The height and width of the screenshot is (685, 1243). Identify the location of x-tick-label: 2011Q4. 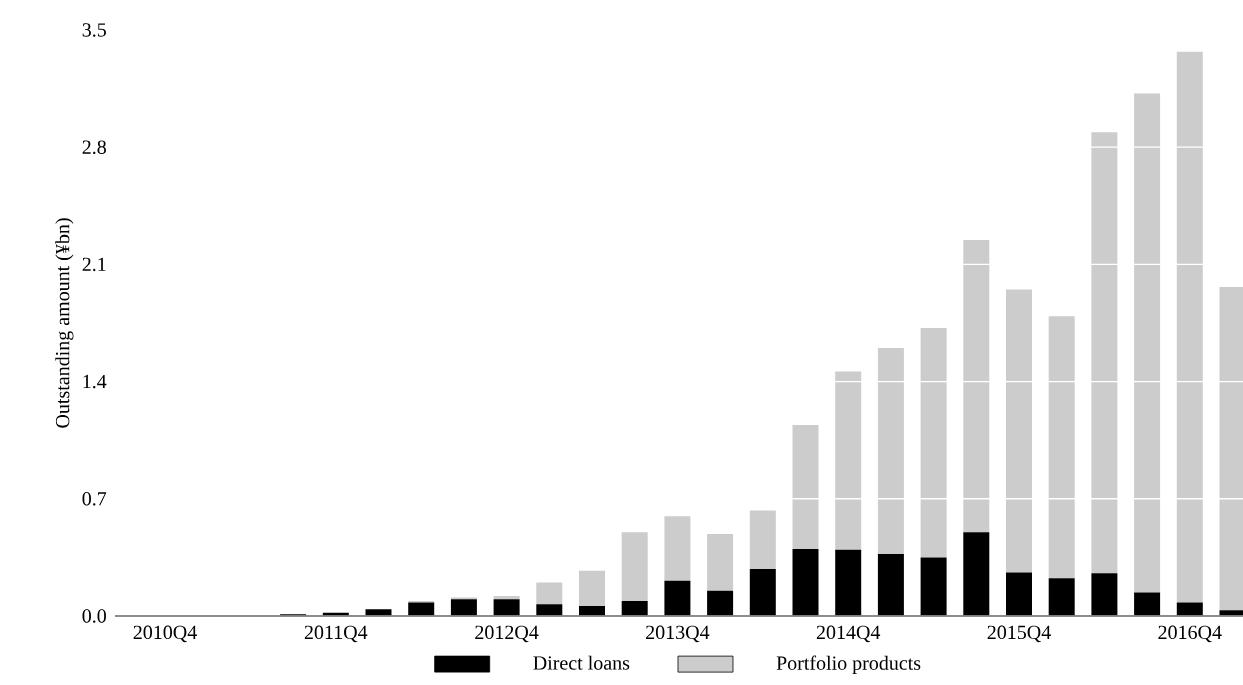
(336, 634).